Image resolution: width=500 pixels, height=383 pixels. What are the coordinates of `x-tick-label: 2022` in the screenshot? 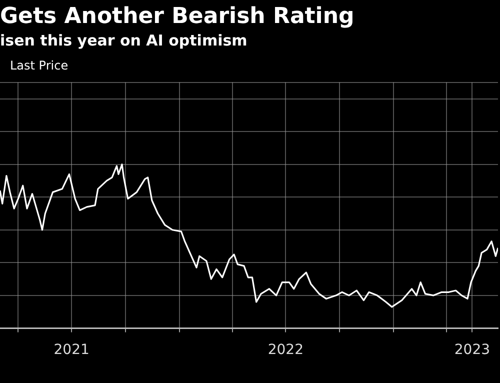 It's located at (286, 350).